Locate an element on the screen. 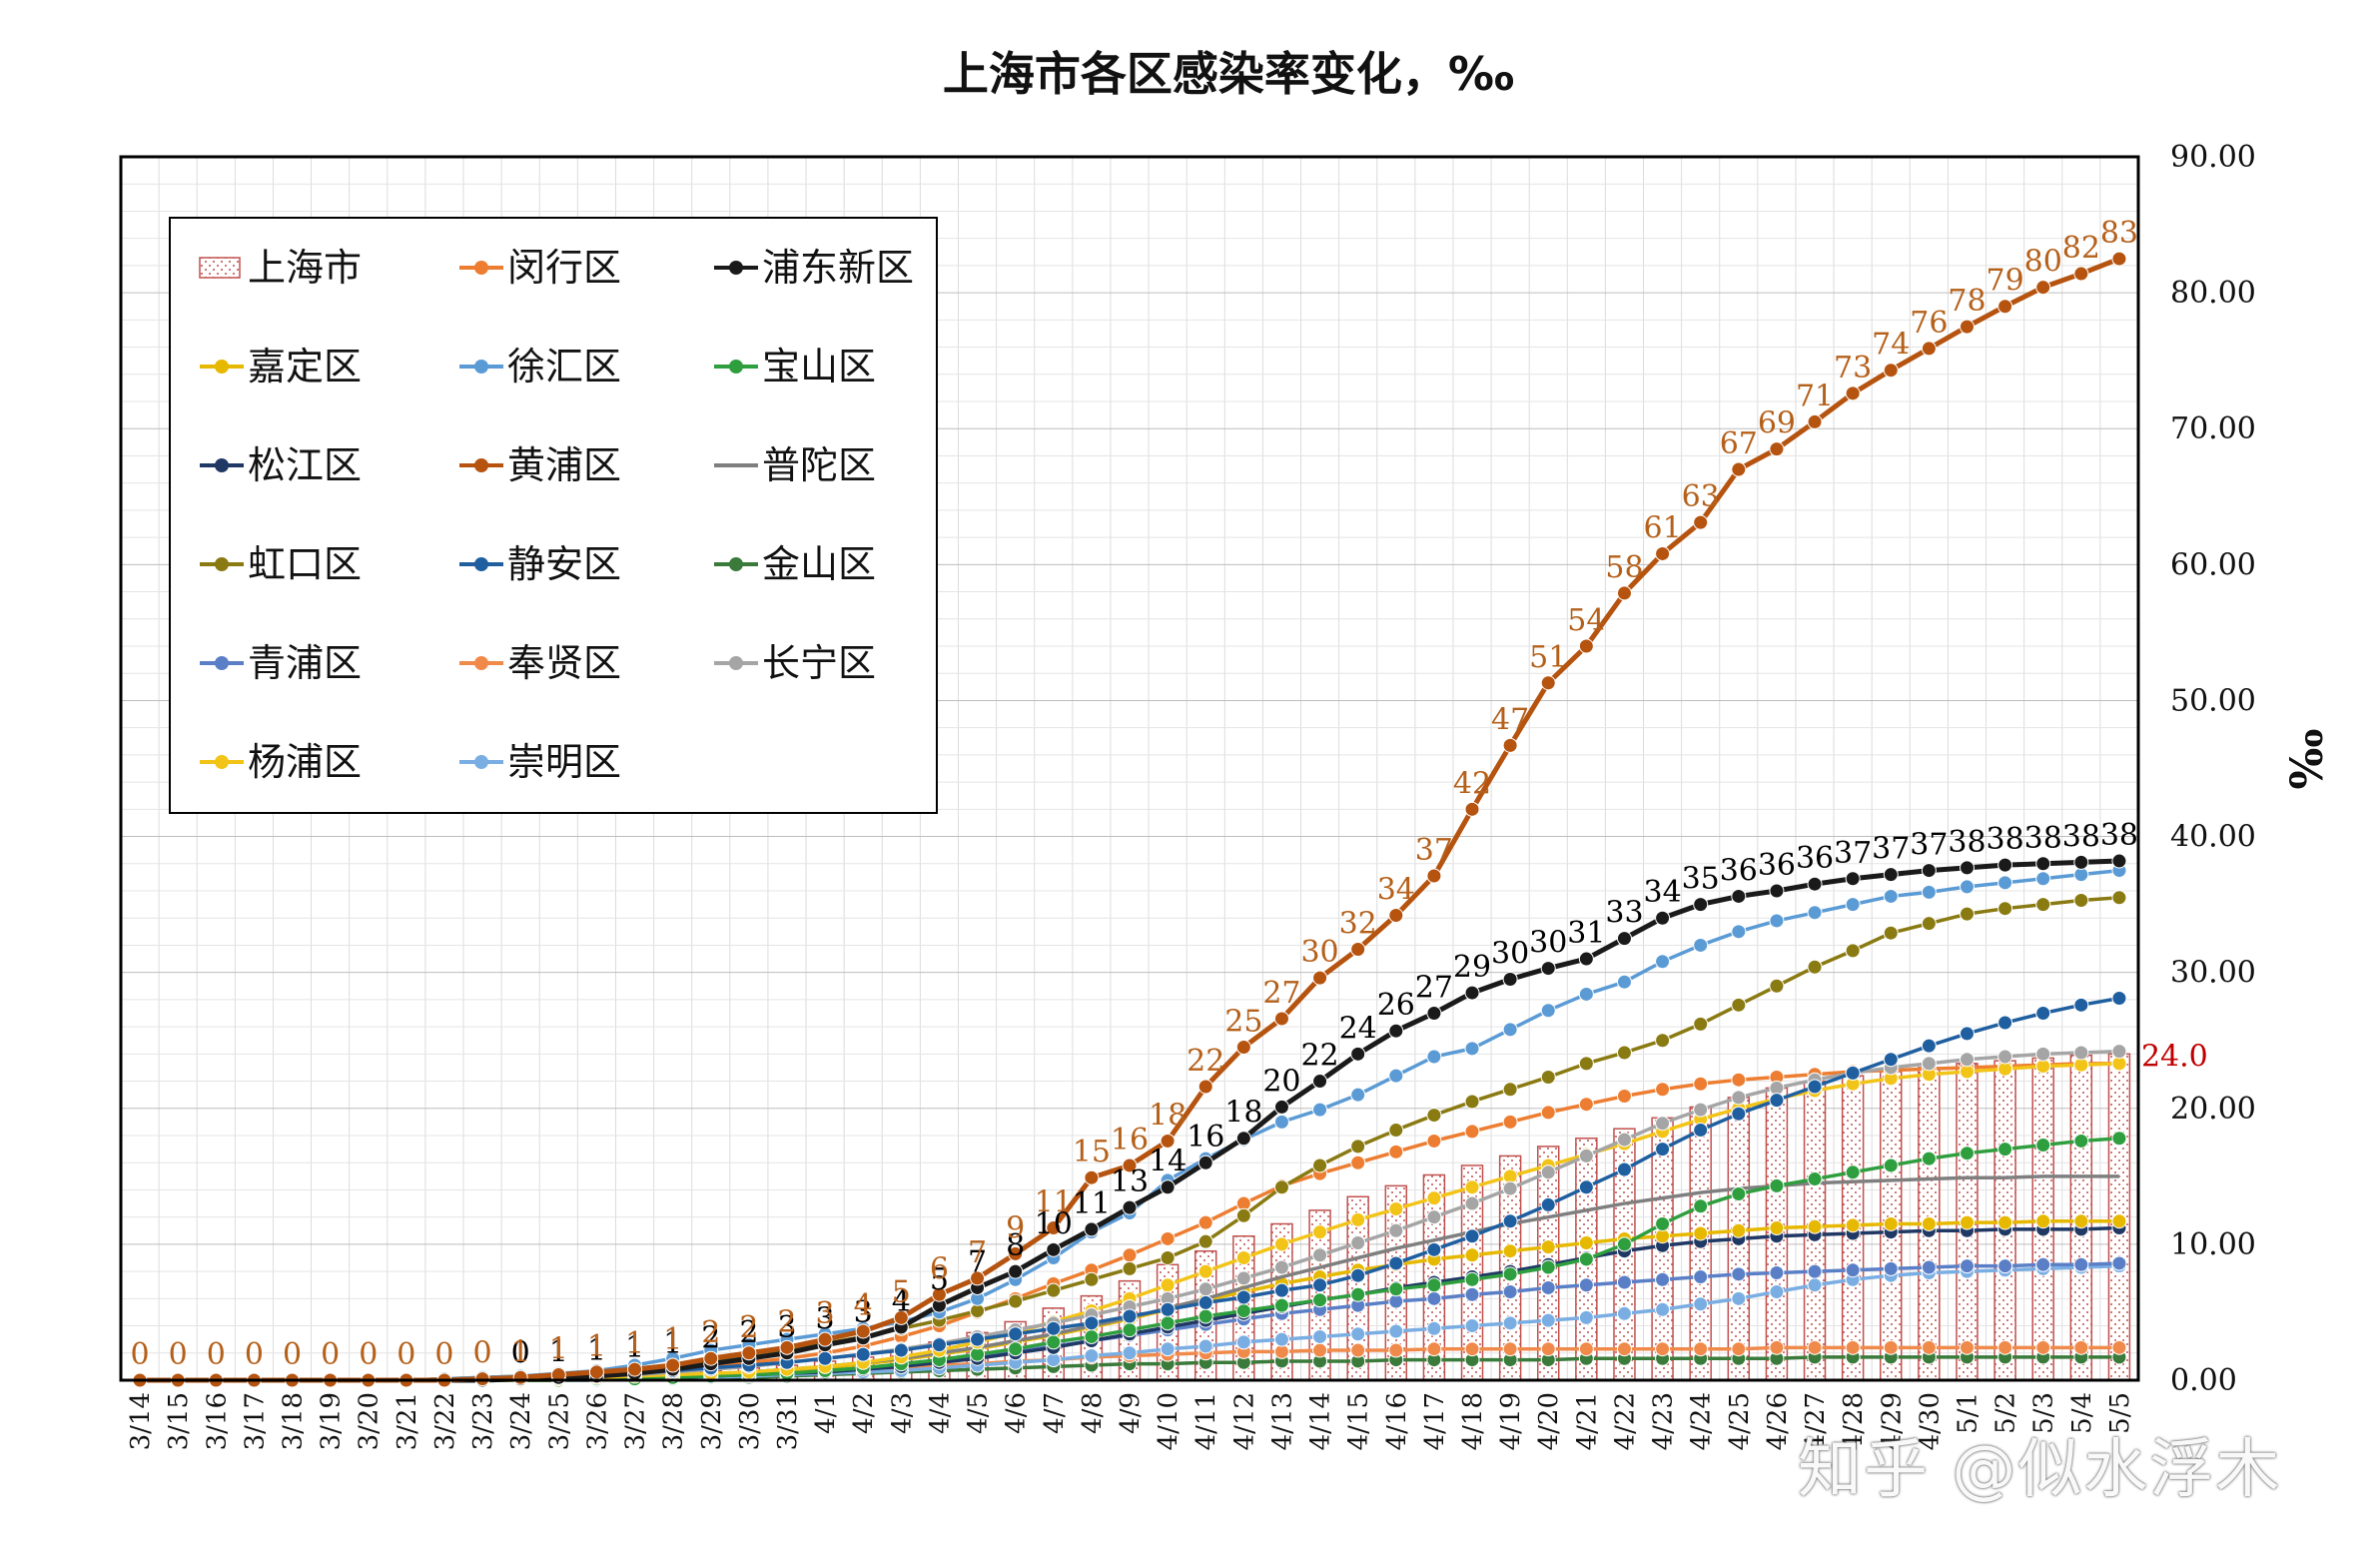 The width and height of the screenshot is (2380, 1549). x-tick-label: 4/22 is located at coordinates (1625, 1421).